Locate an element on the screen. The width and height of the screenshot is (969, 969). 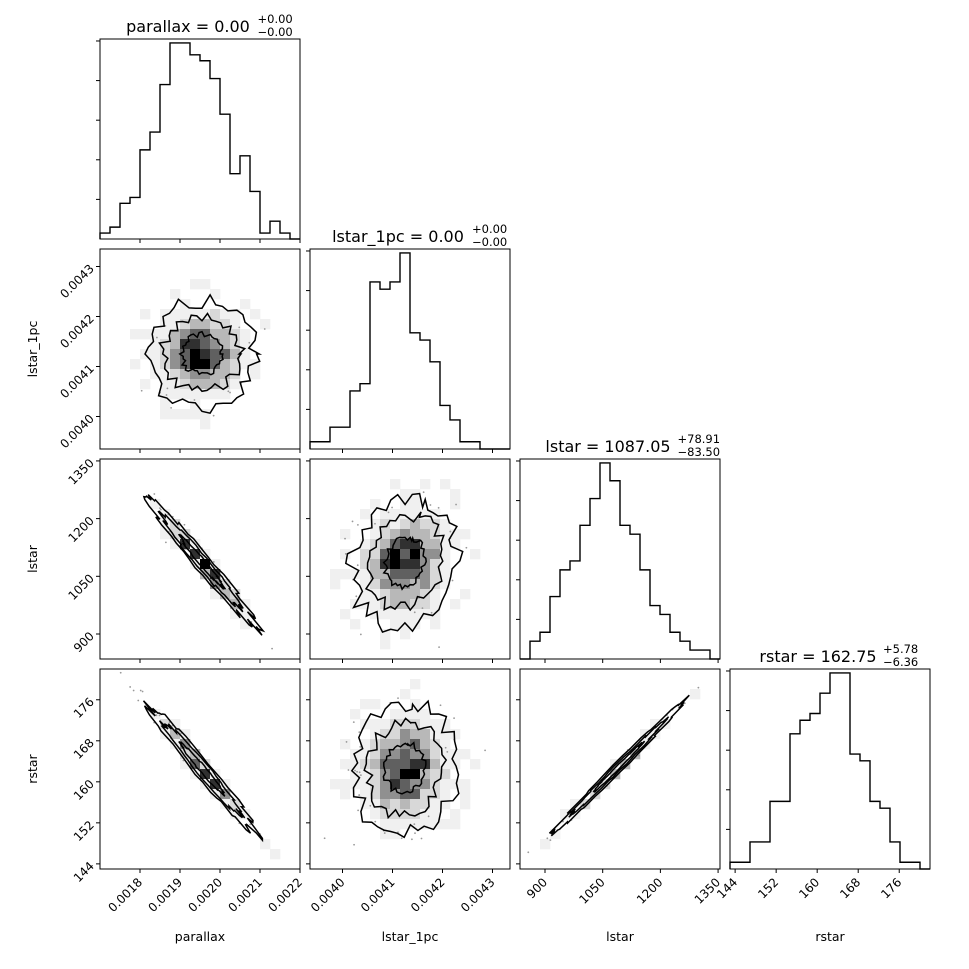
x-tick-label-parallax: 0.0022 is located at coordinates (286, 895).